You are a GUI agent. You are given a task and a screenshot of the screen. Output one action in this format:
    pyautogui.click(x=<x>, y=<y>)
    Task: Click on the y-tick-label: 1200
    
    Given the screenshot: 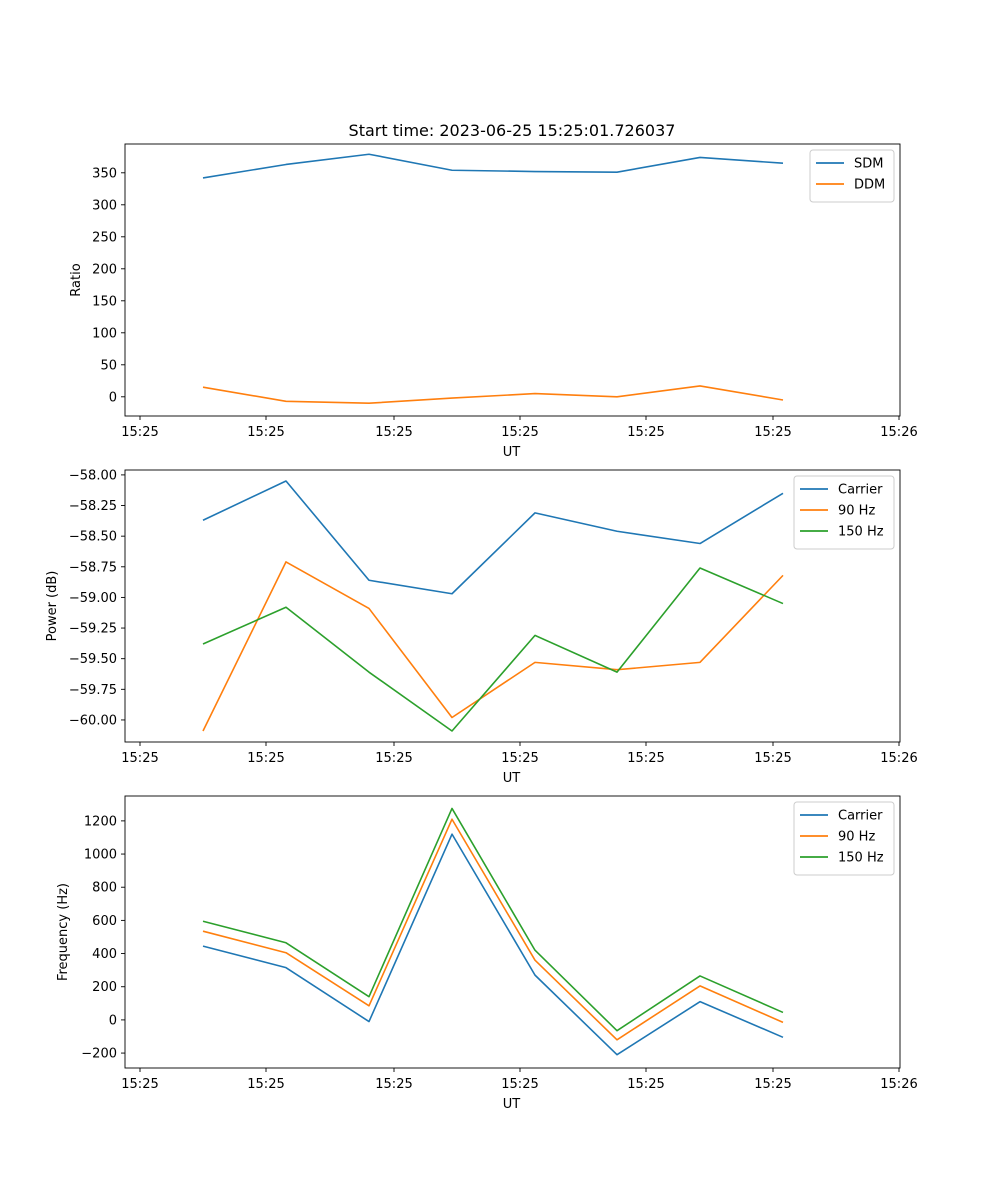 What is the action you would take?
    pyautogui.click(x=100, y=821)
    